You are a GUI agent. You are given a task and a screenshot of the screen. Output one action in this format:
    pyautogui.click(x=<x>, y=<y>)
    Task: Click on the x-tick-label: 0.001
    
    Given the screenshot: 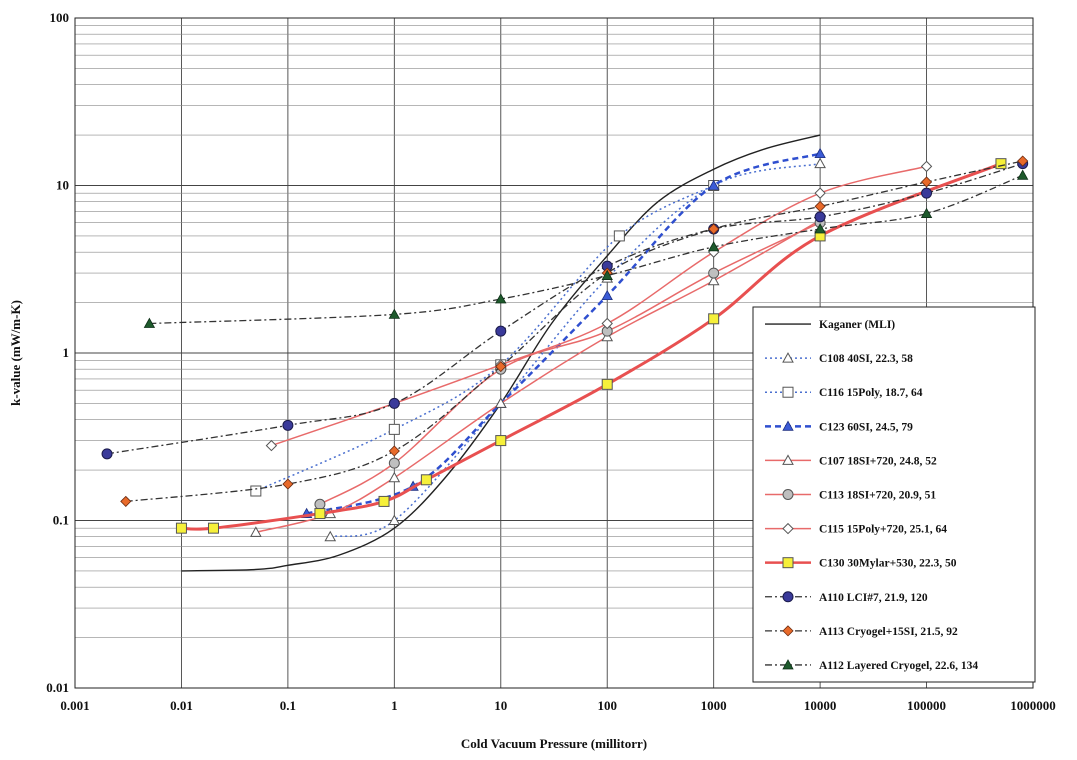 What is the action you would take?
    pyautogui.click(x=74, y=705)
    